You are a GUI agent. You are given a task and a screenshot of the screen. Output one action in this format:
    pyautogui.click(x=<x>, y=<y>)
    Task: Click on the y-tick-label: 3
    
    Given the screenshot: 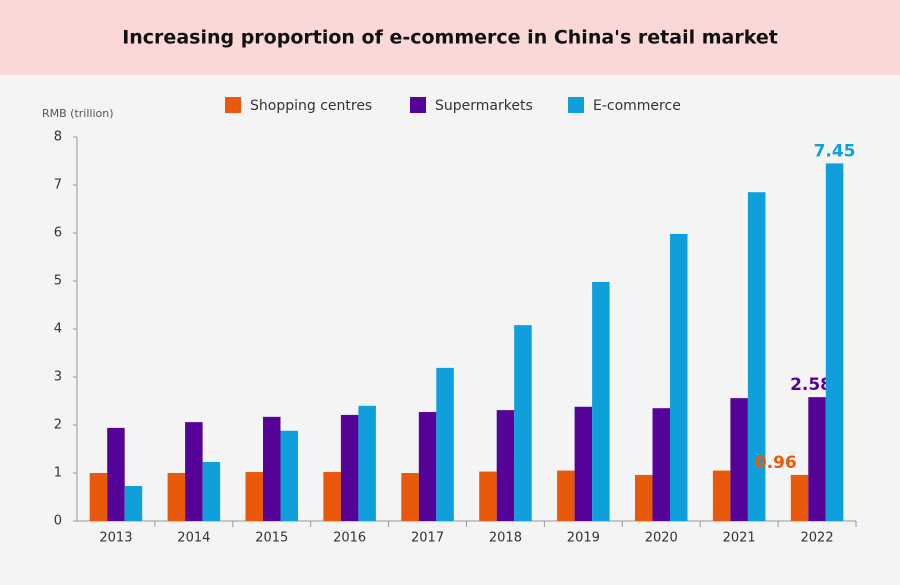 What is the action you would take?
    pyautogui.click(x=58, y=377)
    